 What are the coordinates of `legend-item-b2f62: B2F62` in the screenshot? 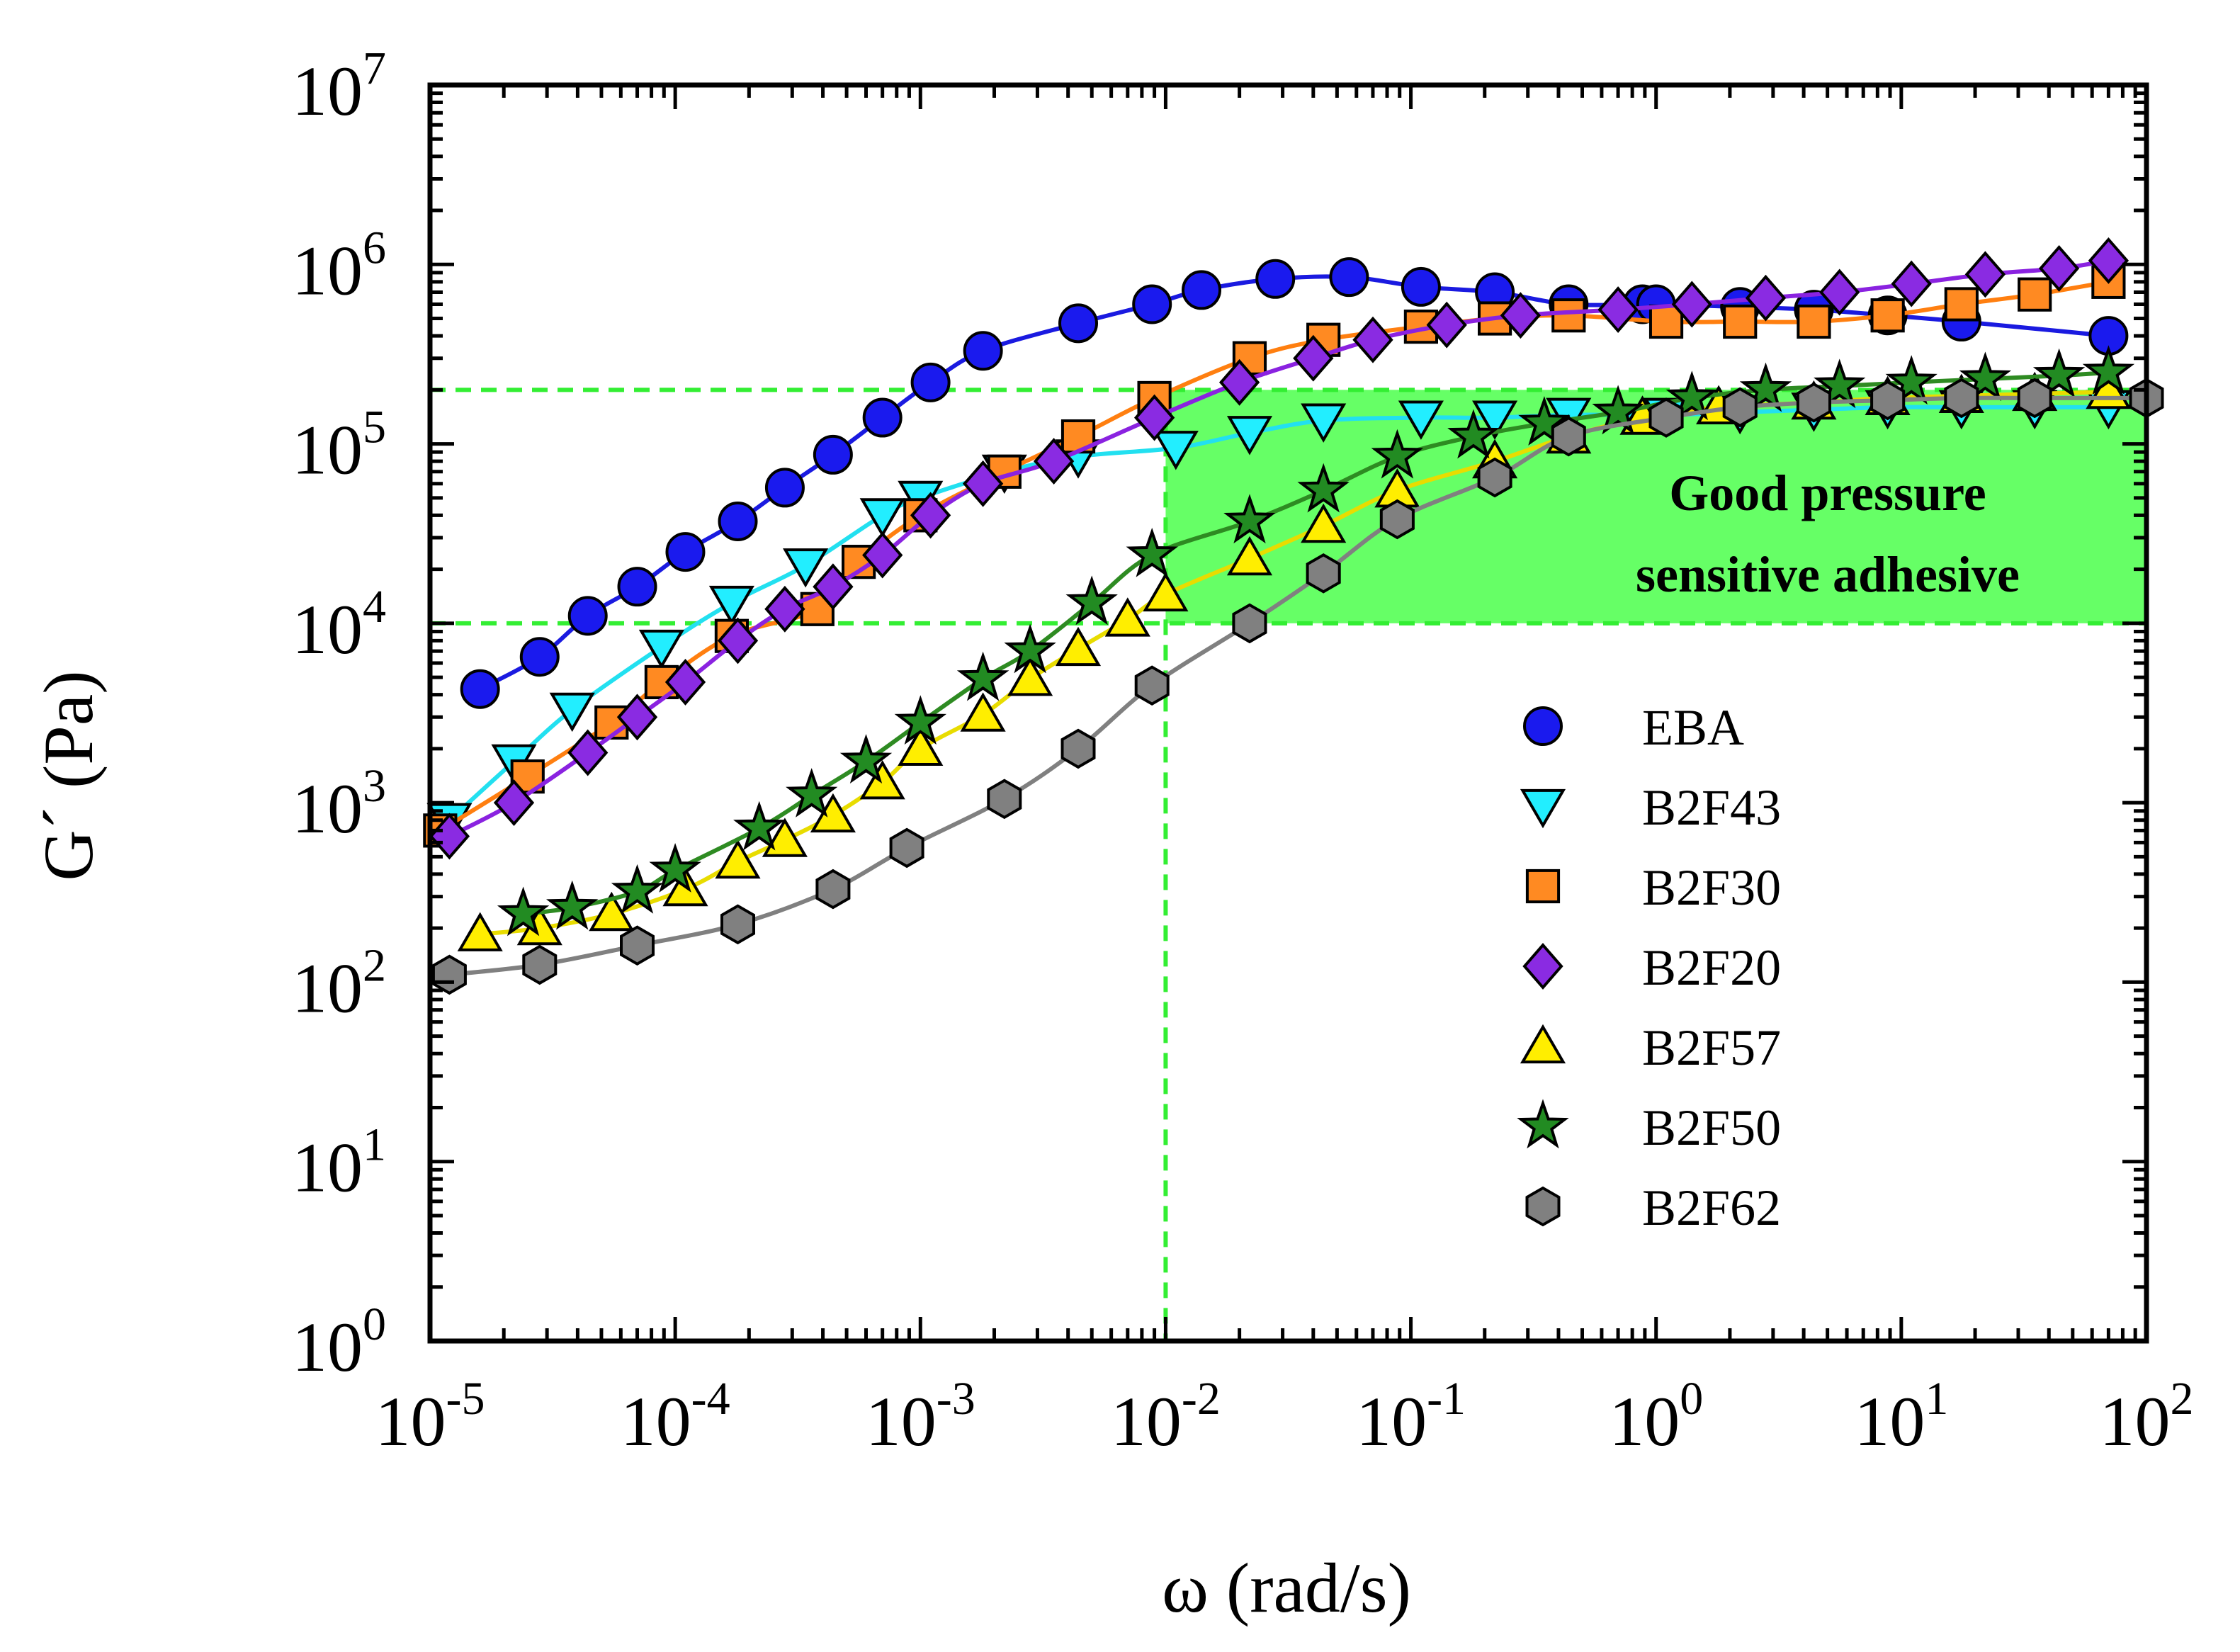 It's located at (1653, 1208).